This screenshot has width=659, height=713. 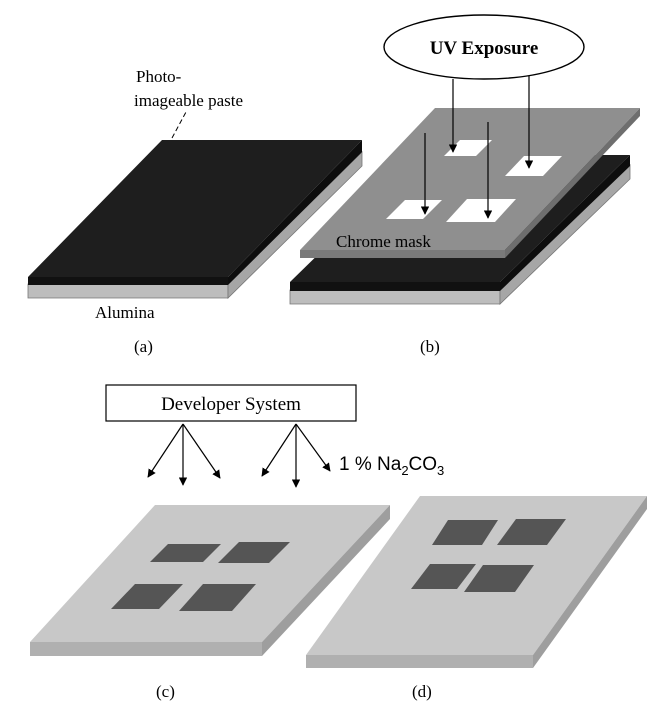 What do you see at coordinates (430, 346) in the screenshot?
I see `panel-b-label: (b)` at bounding box center [430, 346].